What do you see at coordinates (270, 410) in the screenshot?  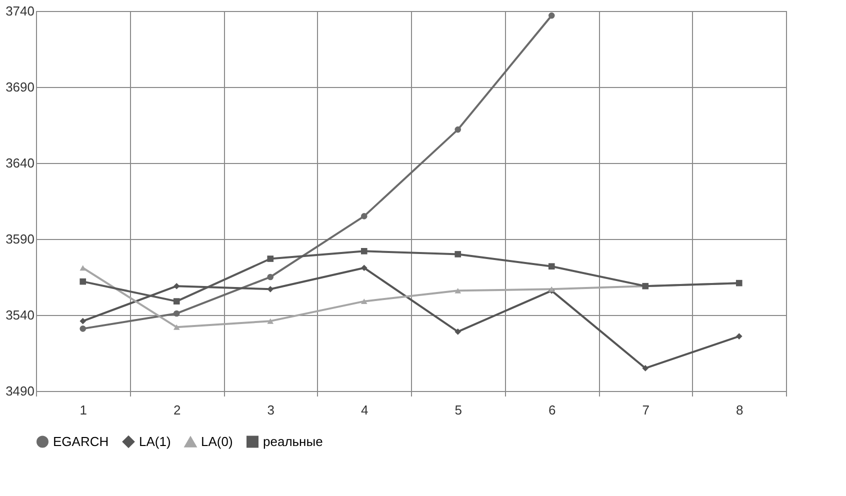 I see `x-tick-label: 3` at bounding box center [270, 410].